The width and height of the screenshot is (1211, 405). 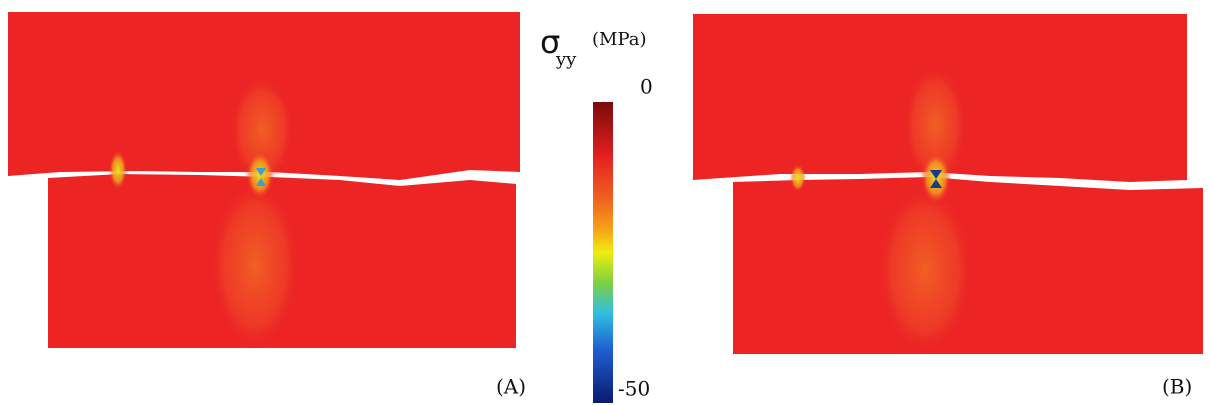 I want to click on colorbar: σ yy (MPa) 0 -50, so click(x=596, y=213).